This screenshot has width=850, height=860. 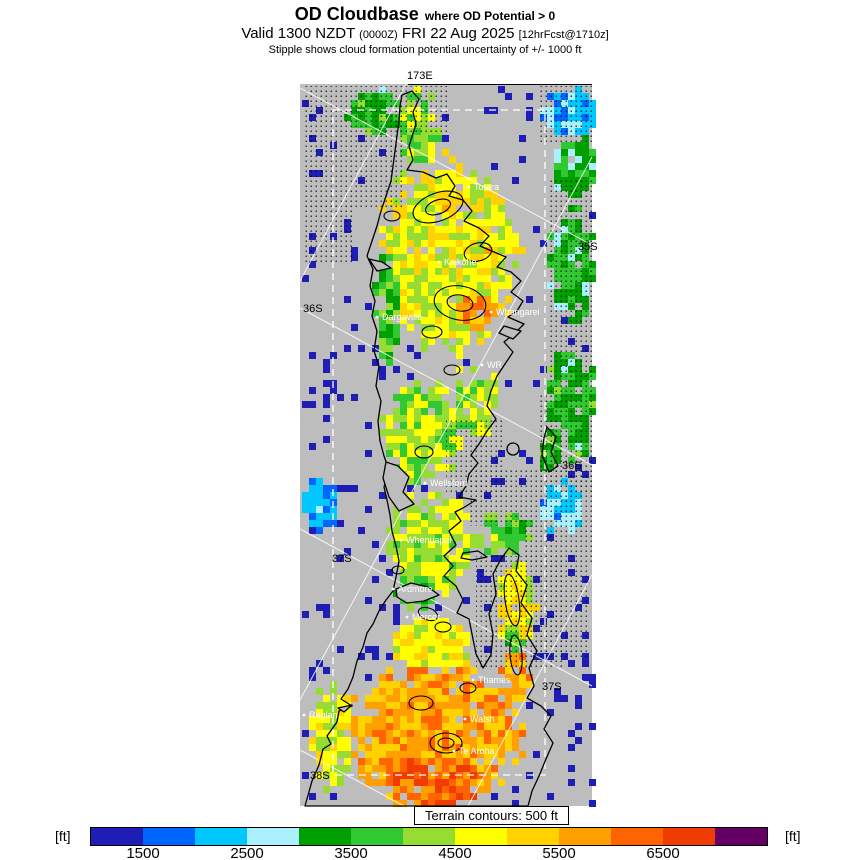 What do you see at coordinates (329, 235) in the screenshot?
I see `stipple-region` at bounding box center [329, 235].